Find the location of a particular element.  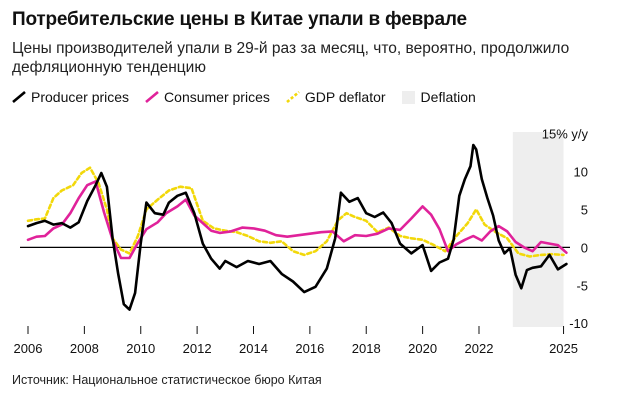

y-tick-label: 5 is located at coordinates (584, 209).